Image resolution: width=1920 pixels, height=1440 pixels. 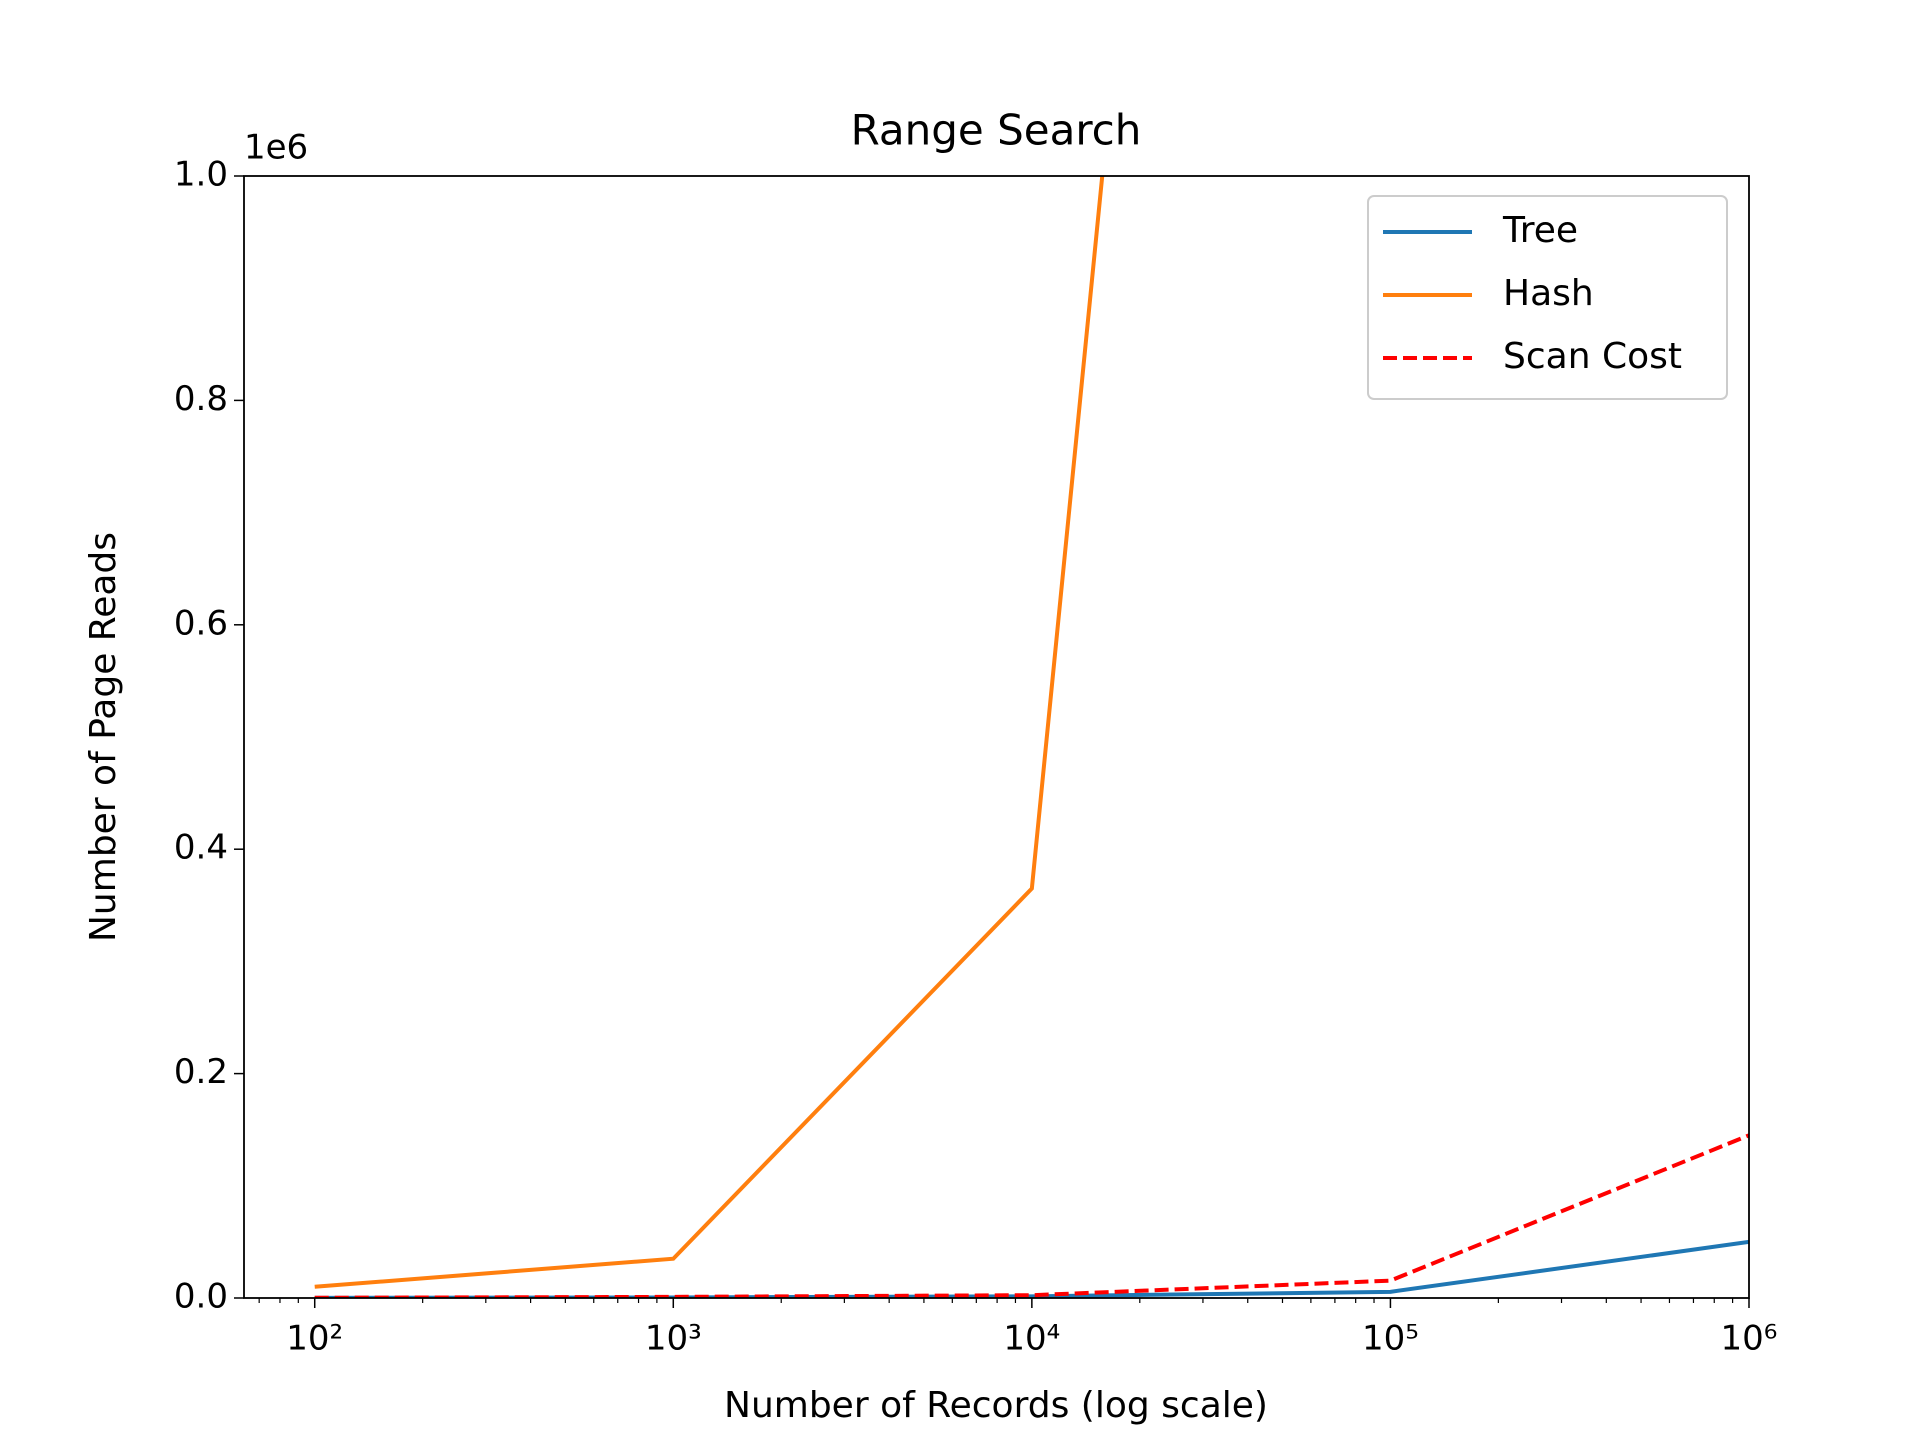 What do you see at coordinates (201, 848) in the screenshot?
I see `y-tick-label: 0.4` at bounding box center [201, 848].